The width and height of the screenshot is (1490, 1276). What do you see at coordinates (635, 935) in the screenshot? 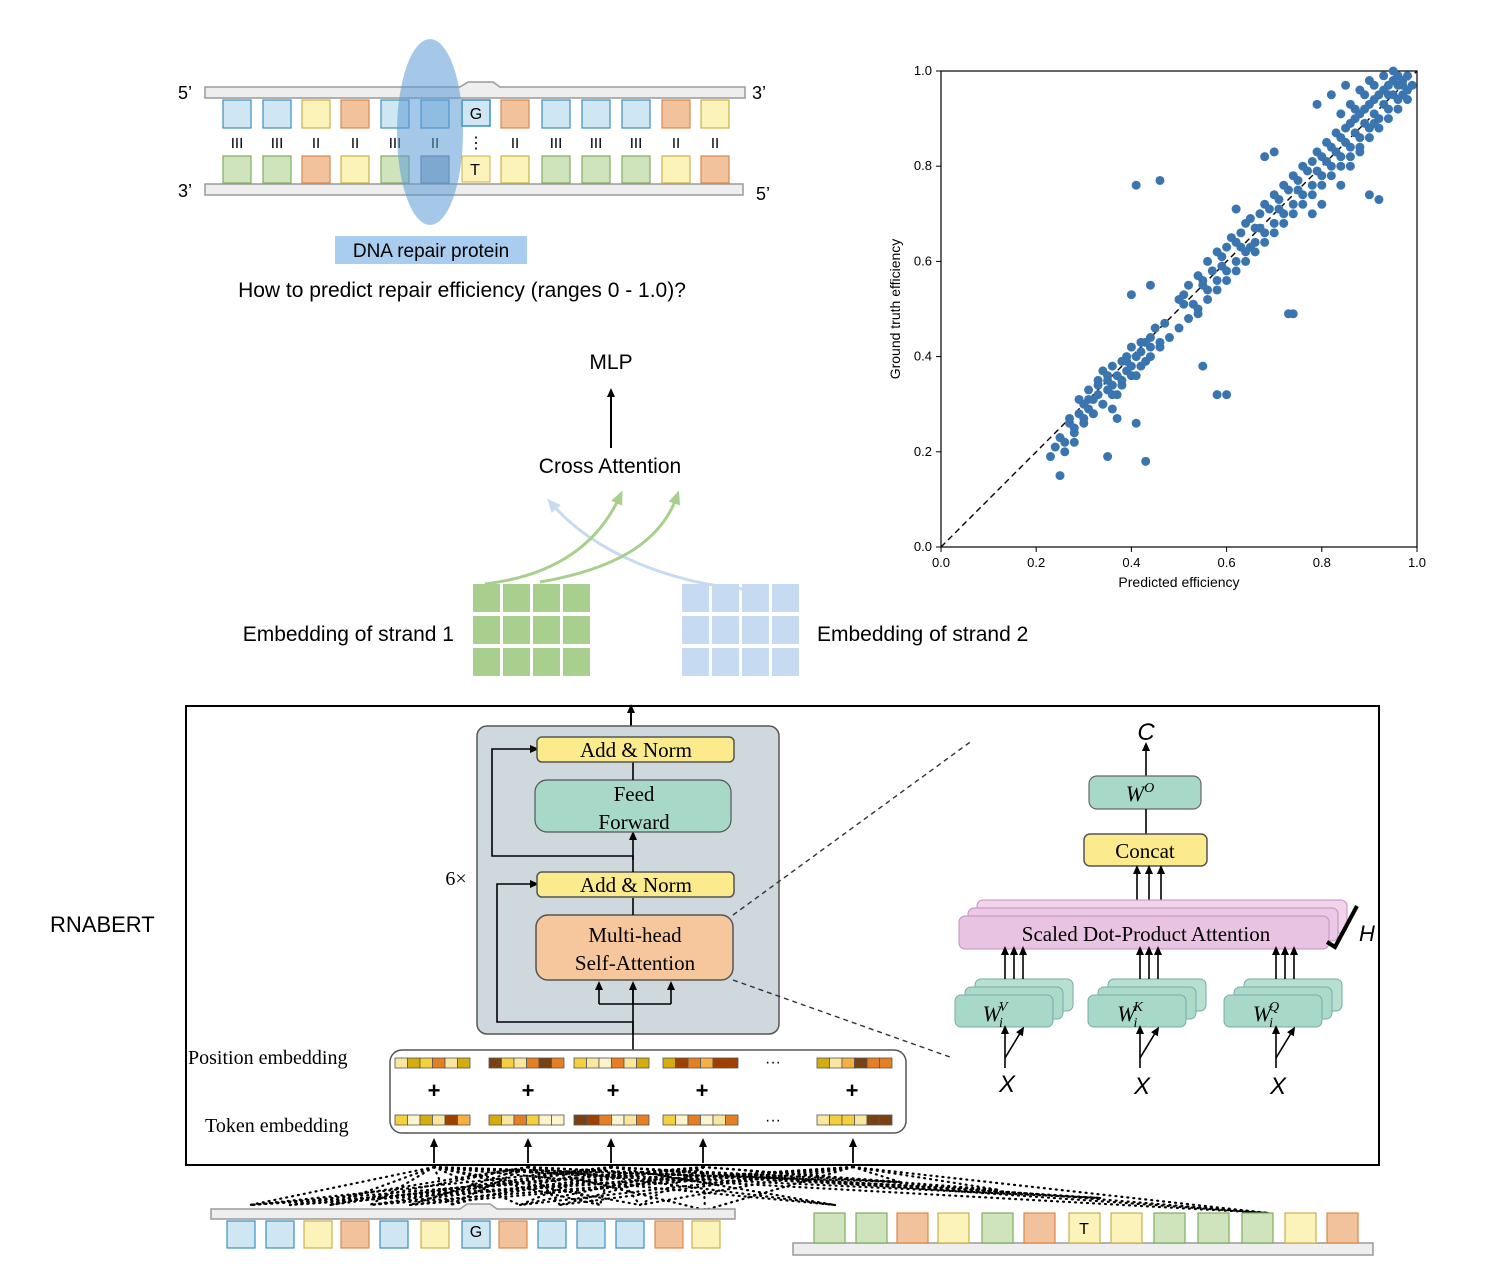
I see `multihead-label-1: Multi-head` at bounding box center [635, 935].